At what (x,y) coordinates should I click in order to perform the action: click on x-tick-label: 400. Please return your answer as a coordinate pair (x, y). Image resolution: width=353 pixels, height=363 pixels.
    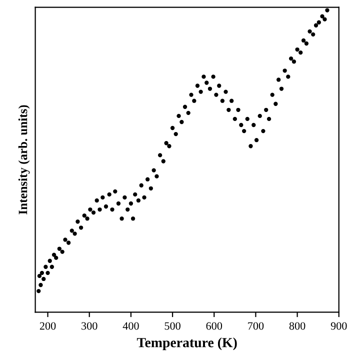
    Looking at the image, I should click on (130, 326).